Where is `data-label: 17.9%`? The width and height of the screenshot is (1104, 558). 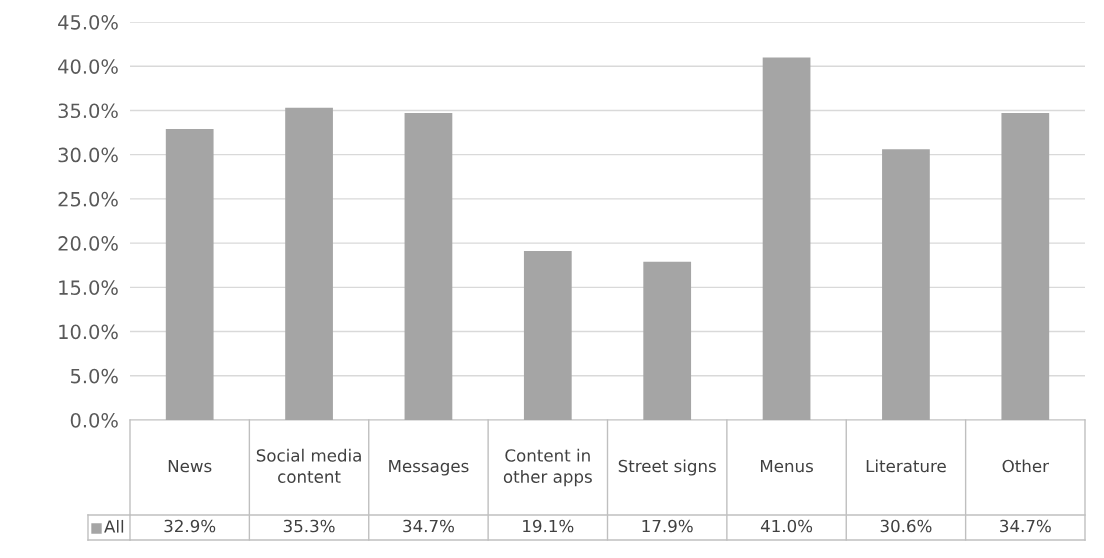 data-label: 17.9% is located at coordinates (667, 526).